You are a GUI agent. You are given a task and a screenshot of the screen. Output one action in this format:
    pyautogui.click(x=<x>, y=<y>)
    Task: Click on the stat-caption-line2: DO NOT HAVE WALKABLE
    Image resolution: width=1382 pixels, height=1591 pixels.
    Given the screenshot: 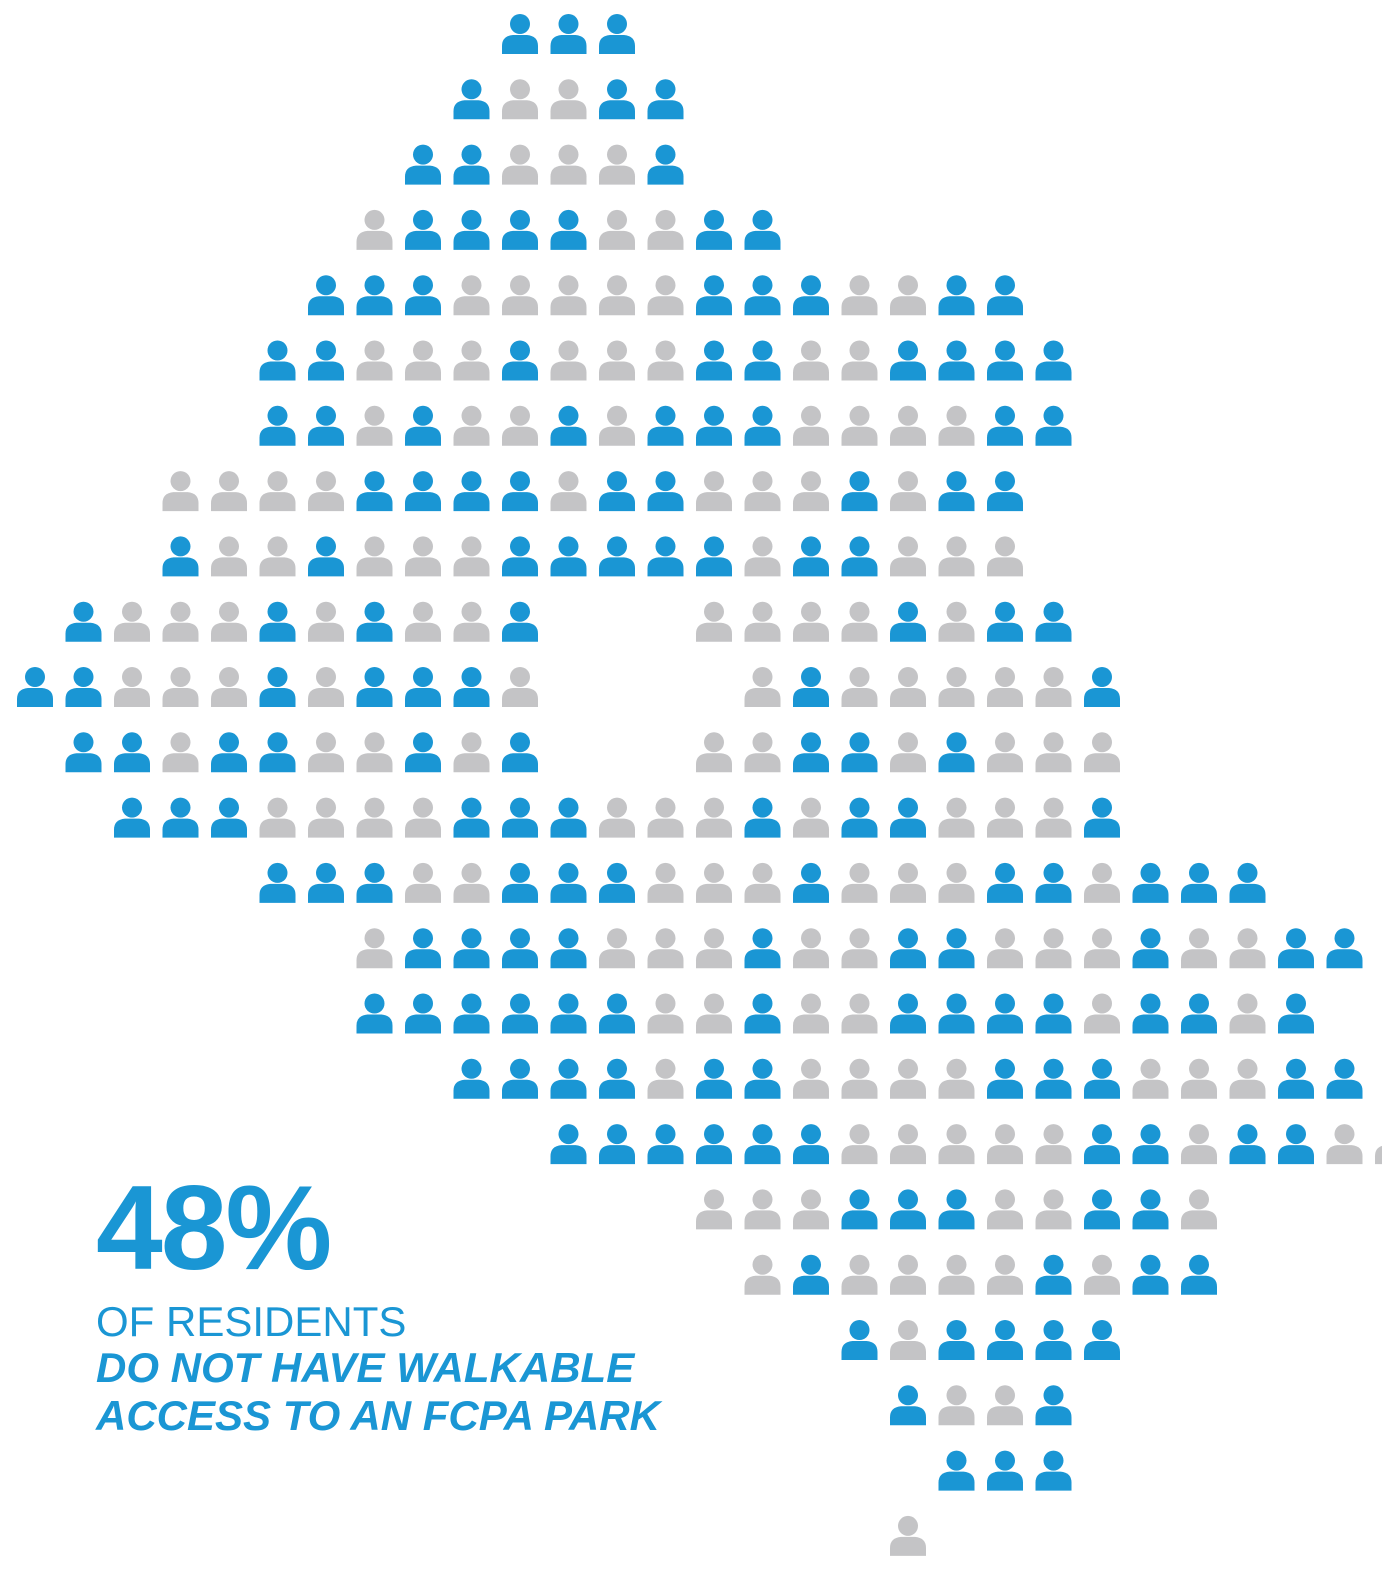 What is the action you would take?
    pyautogui.click(x=365, y=1368)
    